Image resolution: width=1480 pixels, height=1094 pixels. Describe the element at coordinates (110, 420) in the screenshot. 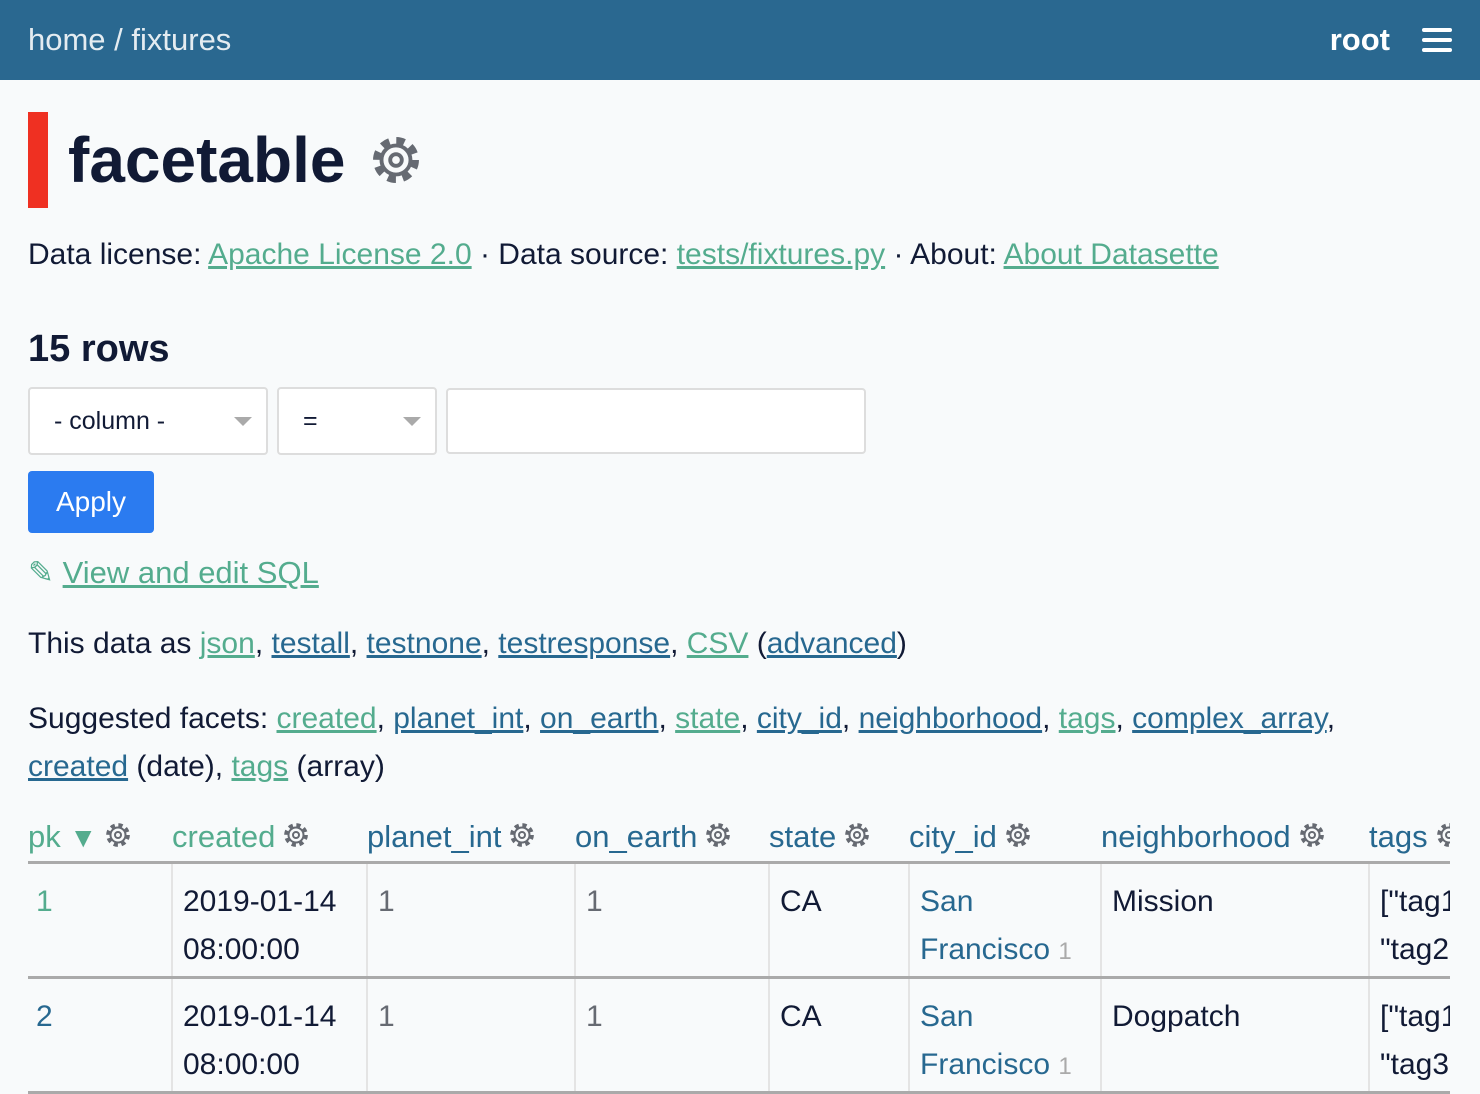

I see `column-select-value: - column -` at that location.